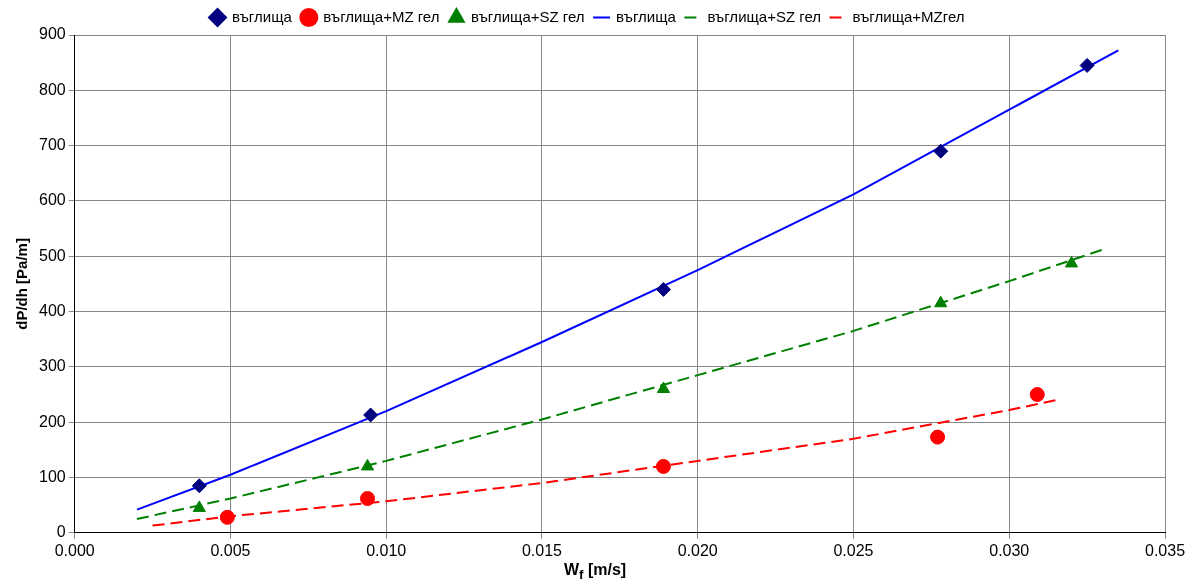 Image resolution: width=1190 pixels, height=584 pixels. I want to click on x-tick-label: 0.035, so click(1165, 550).